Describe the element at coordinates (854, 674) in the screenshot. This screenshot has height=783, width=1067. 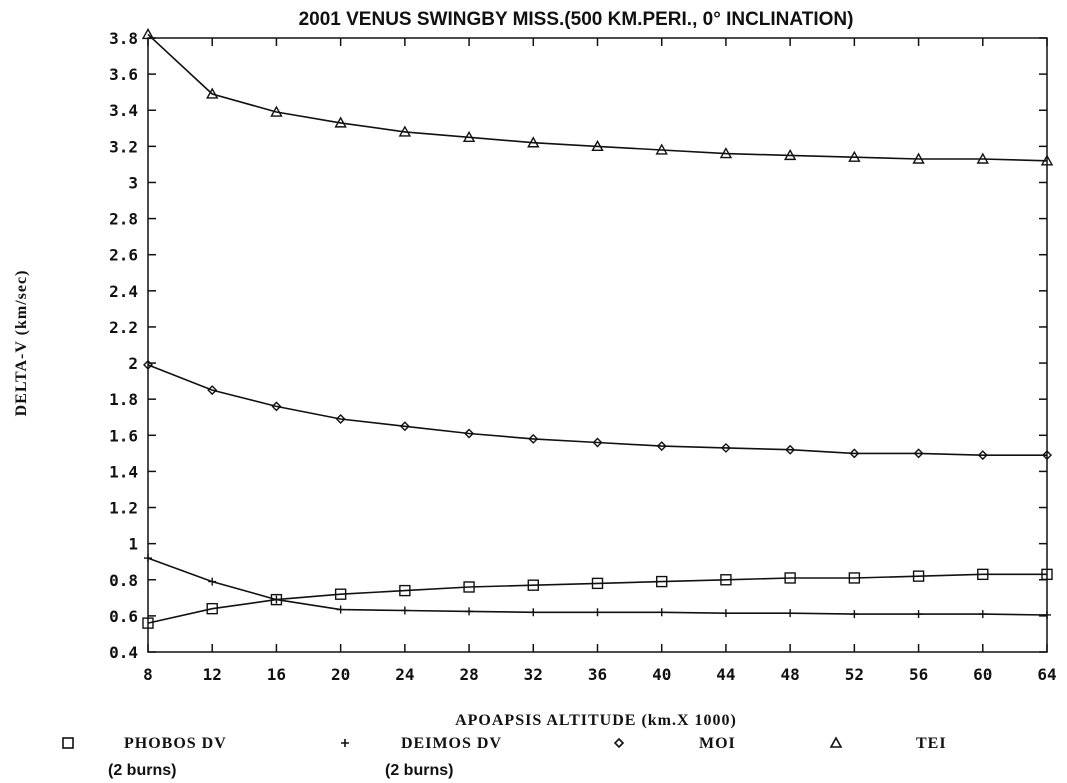
I see `x-tick-label: 52` at that location.